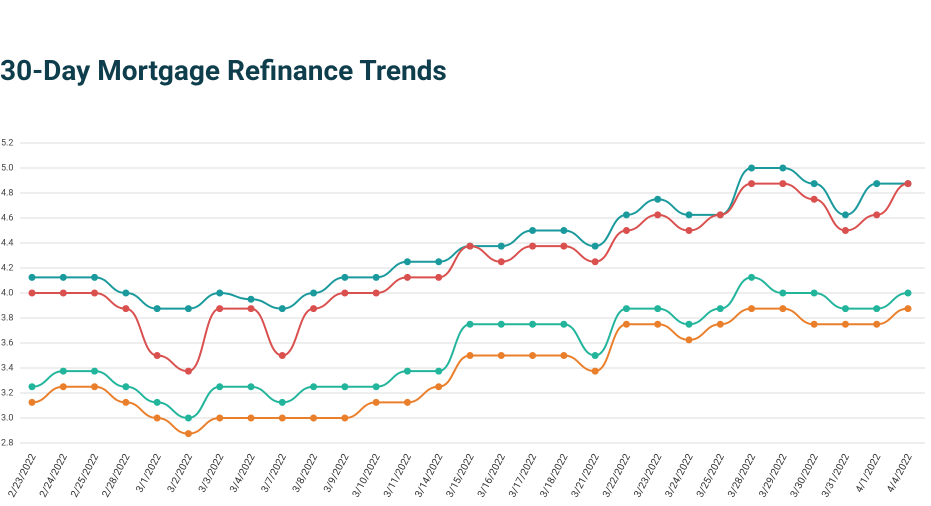 This screenshot has width=931, height=506. Describe the element at coordinates (275, 473) in the screenshot. I see `x-tick-label: 3/7/2022` at that location.